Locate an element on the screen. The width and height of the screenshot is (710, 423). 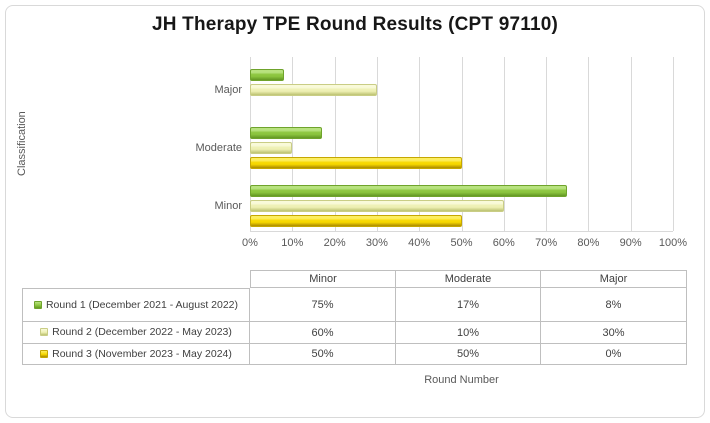
x-axis-tick-label: 40% is located at coordinates (419, 243).